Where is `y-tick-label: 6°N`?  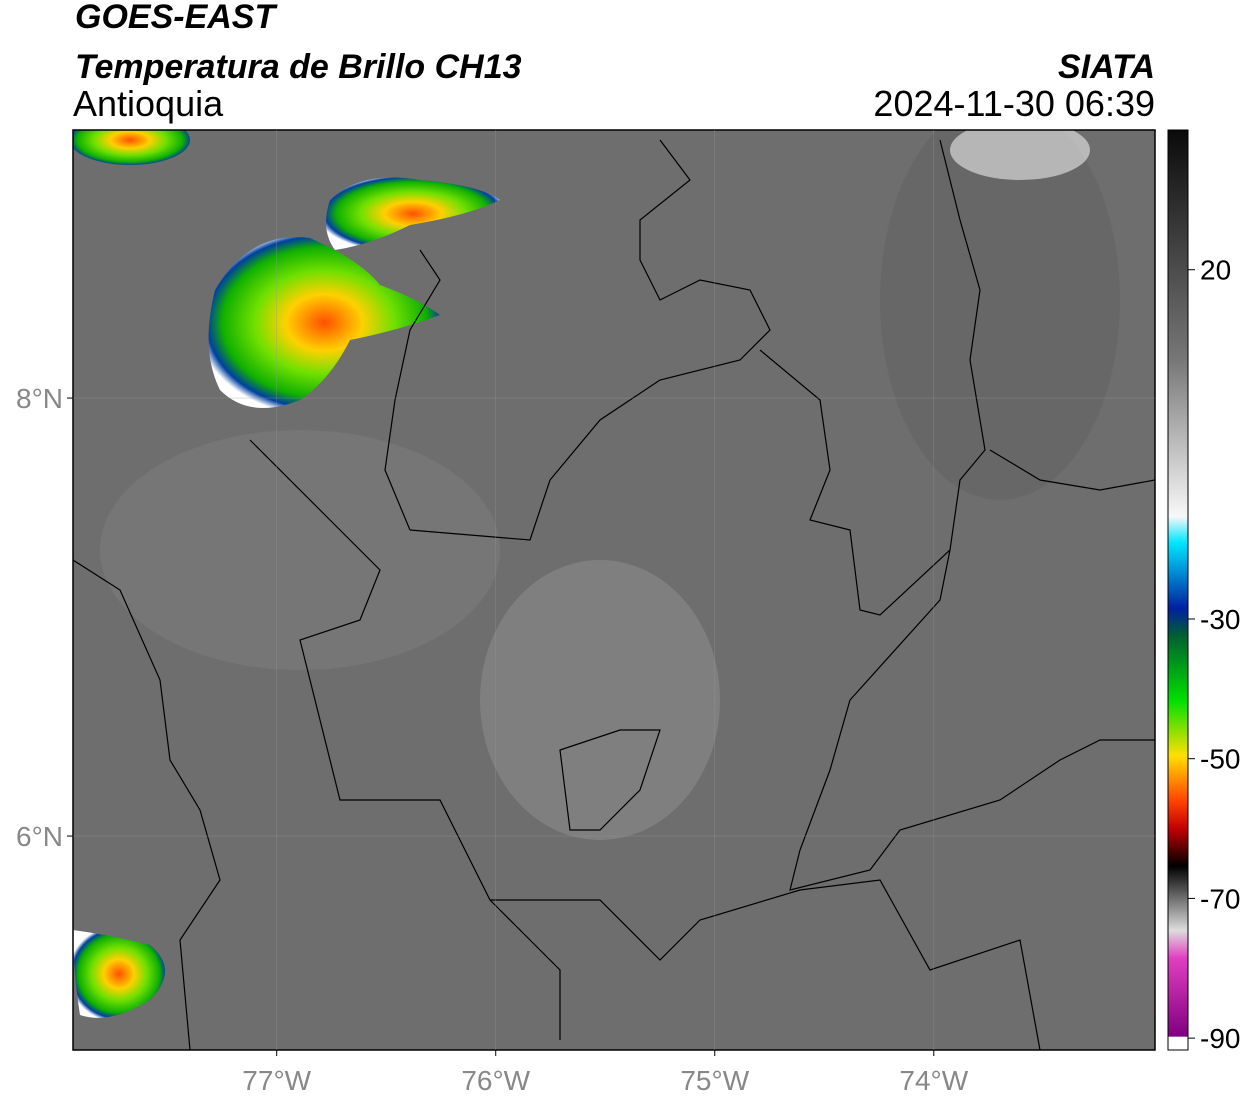 y-tick-label: 6°N is located at coordinates (39, 836).